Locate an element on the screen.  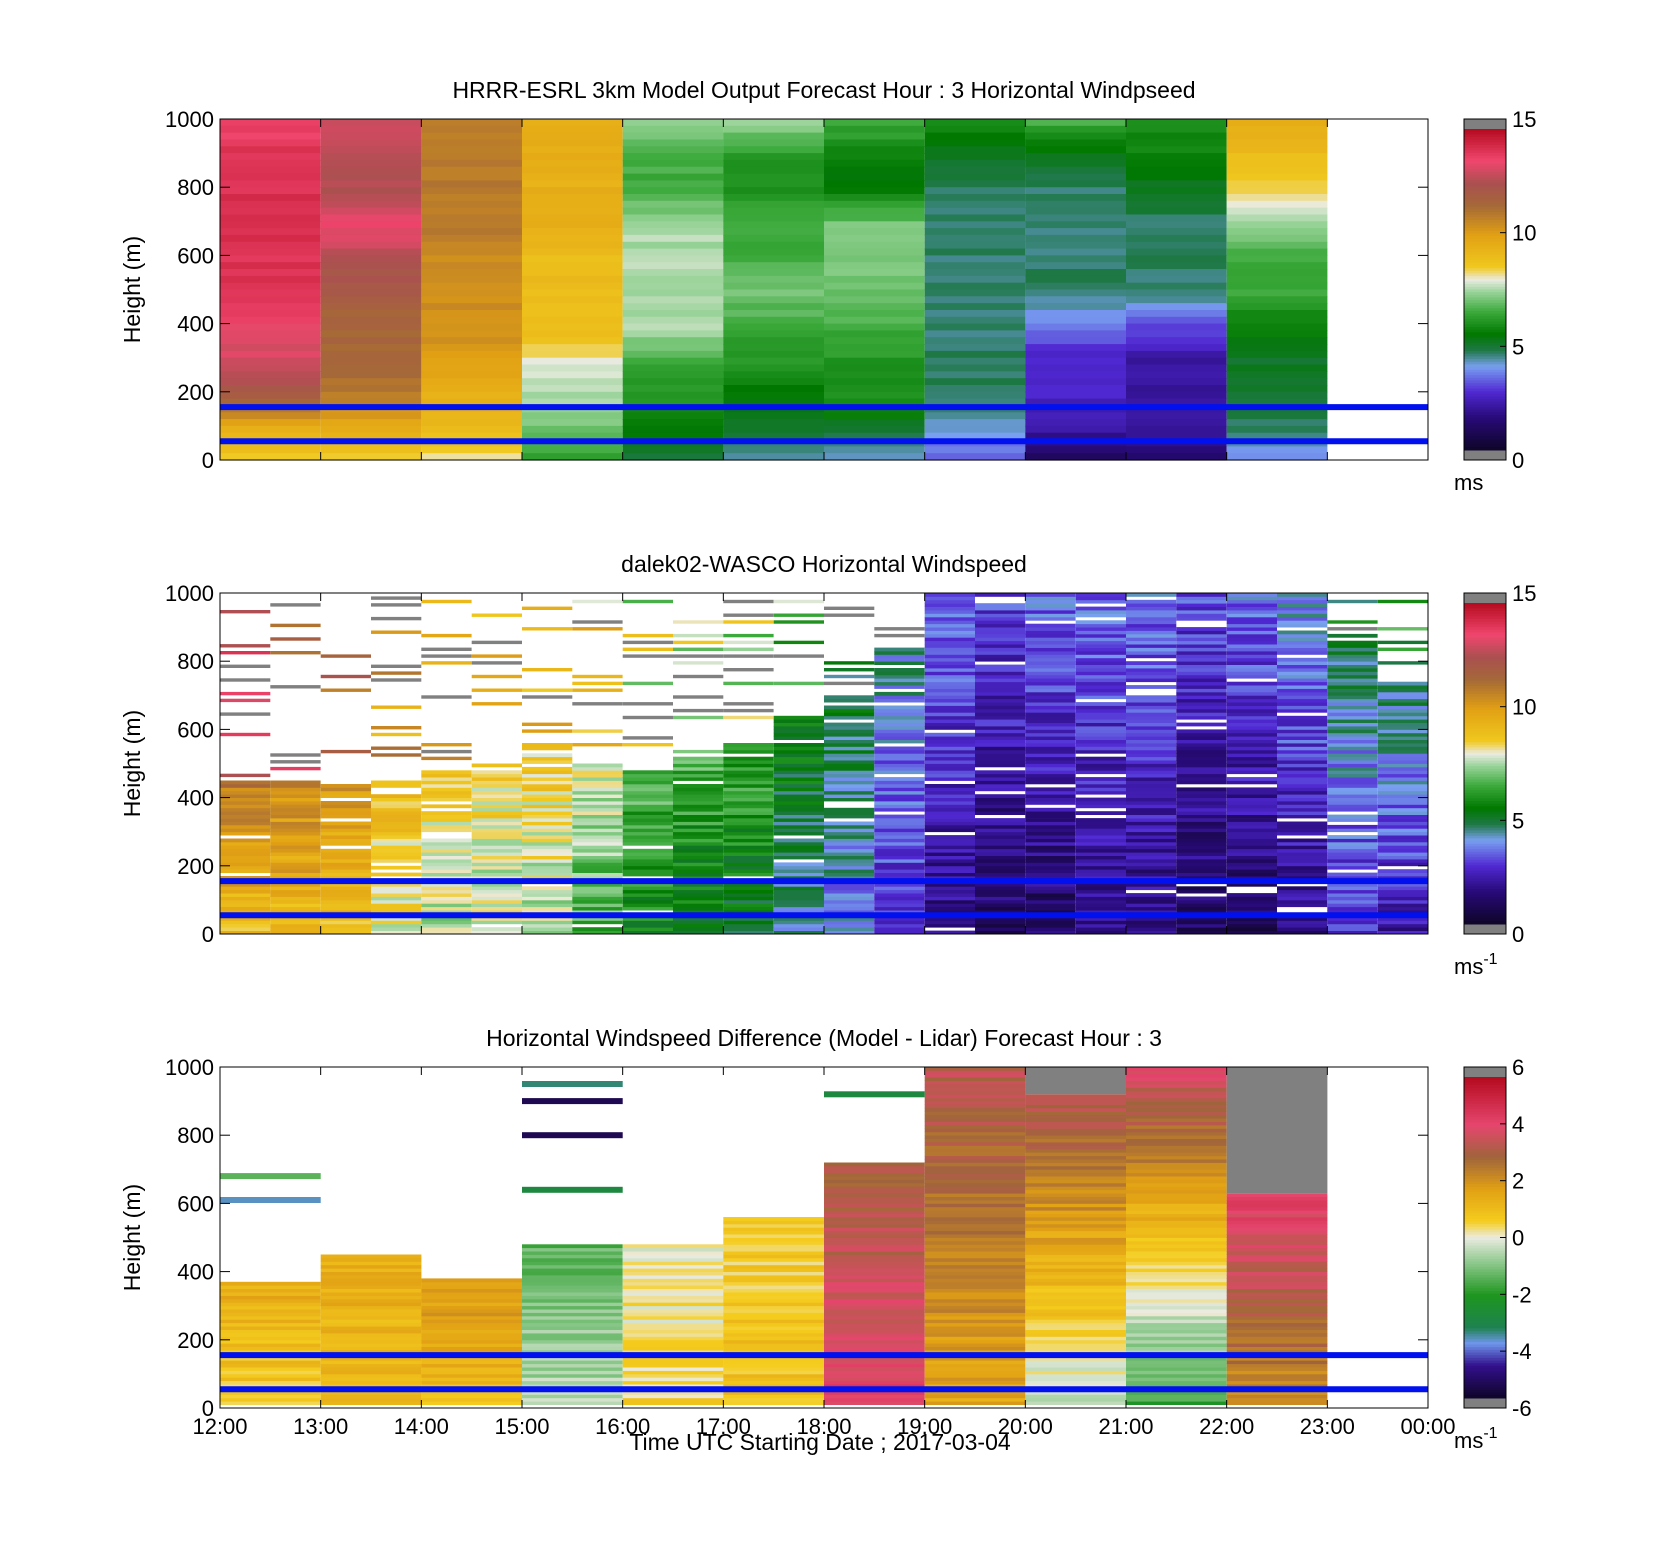
heatmap-segment is located at coordinates (270, 1176).